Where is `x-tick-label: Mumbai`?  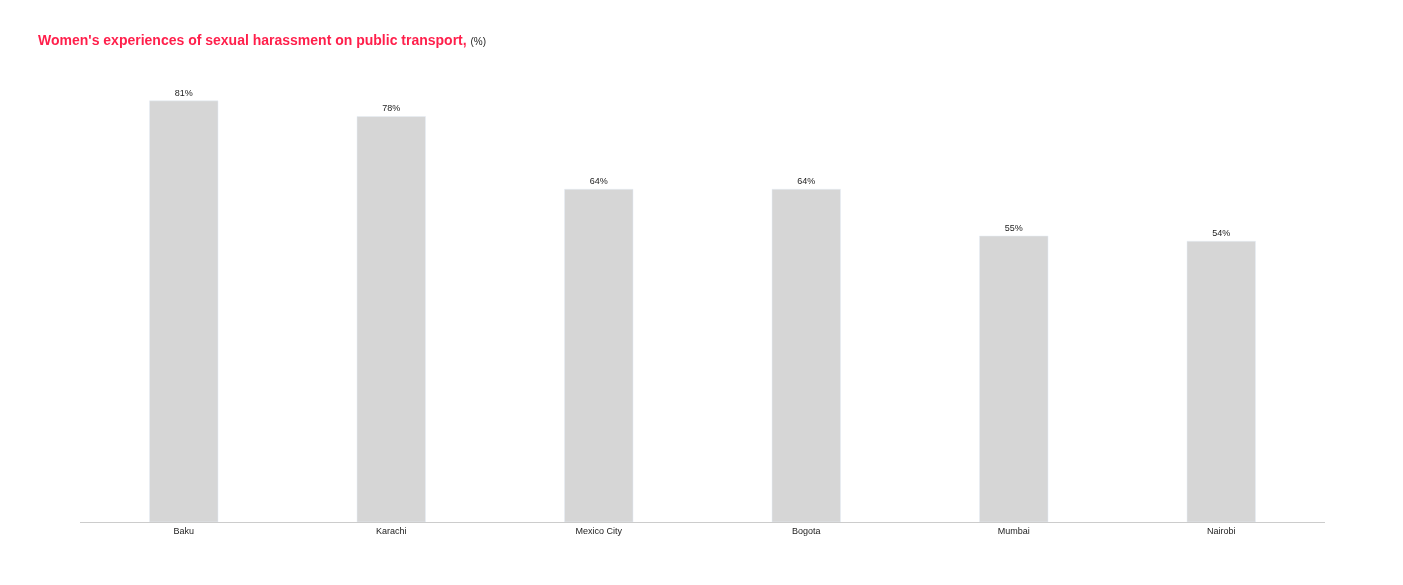 x-tick-label: Mumbai is located at coordinates (1013, 530).